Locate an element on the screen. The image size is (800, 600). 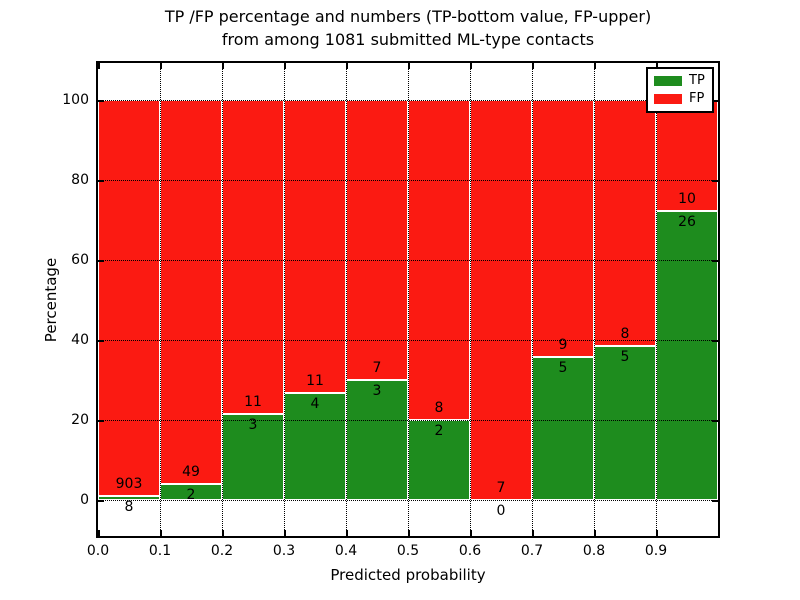
x-tick-label: 0.3 is located at coordinates (284, 551).